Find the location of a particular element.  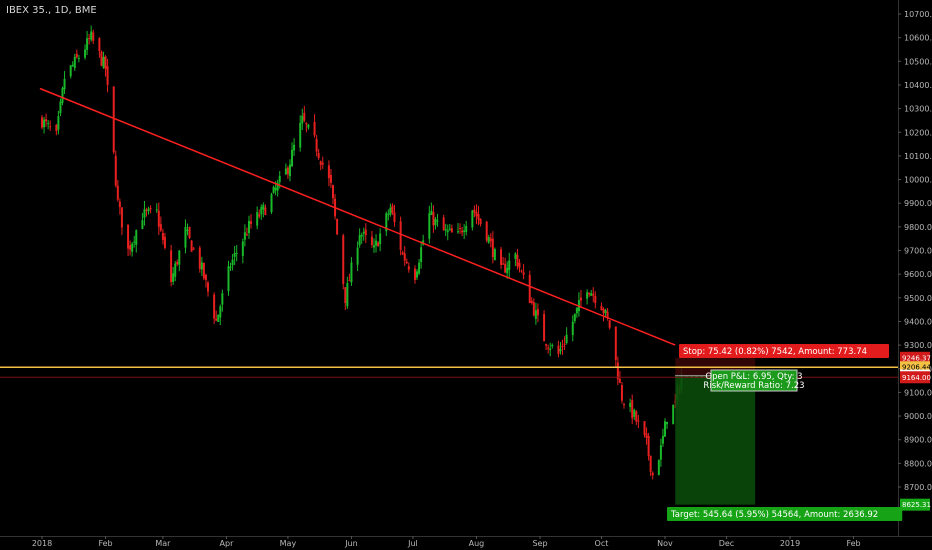

x-tick-label: Dec is located at coordinates (726, 543).